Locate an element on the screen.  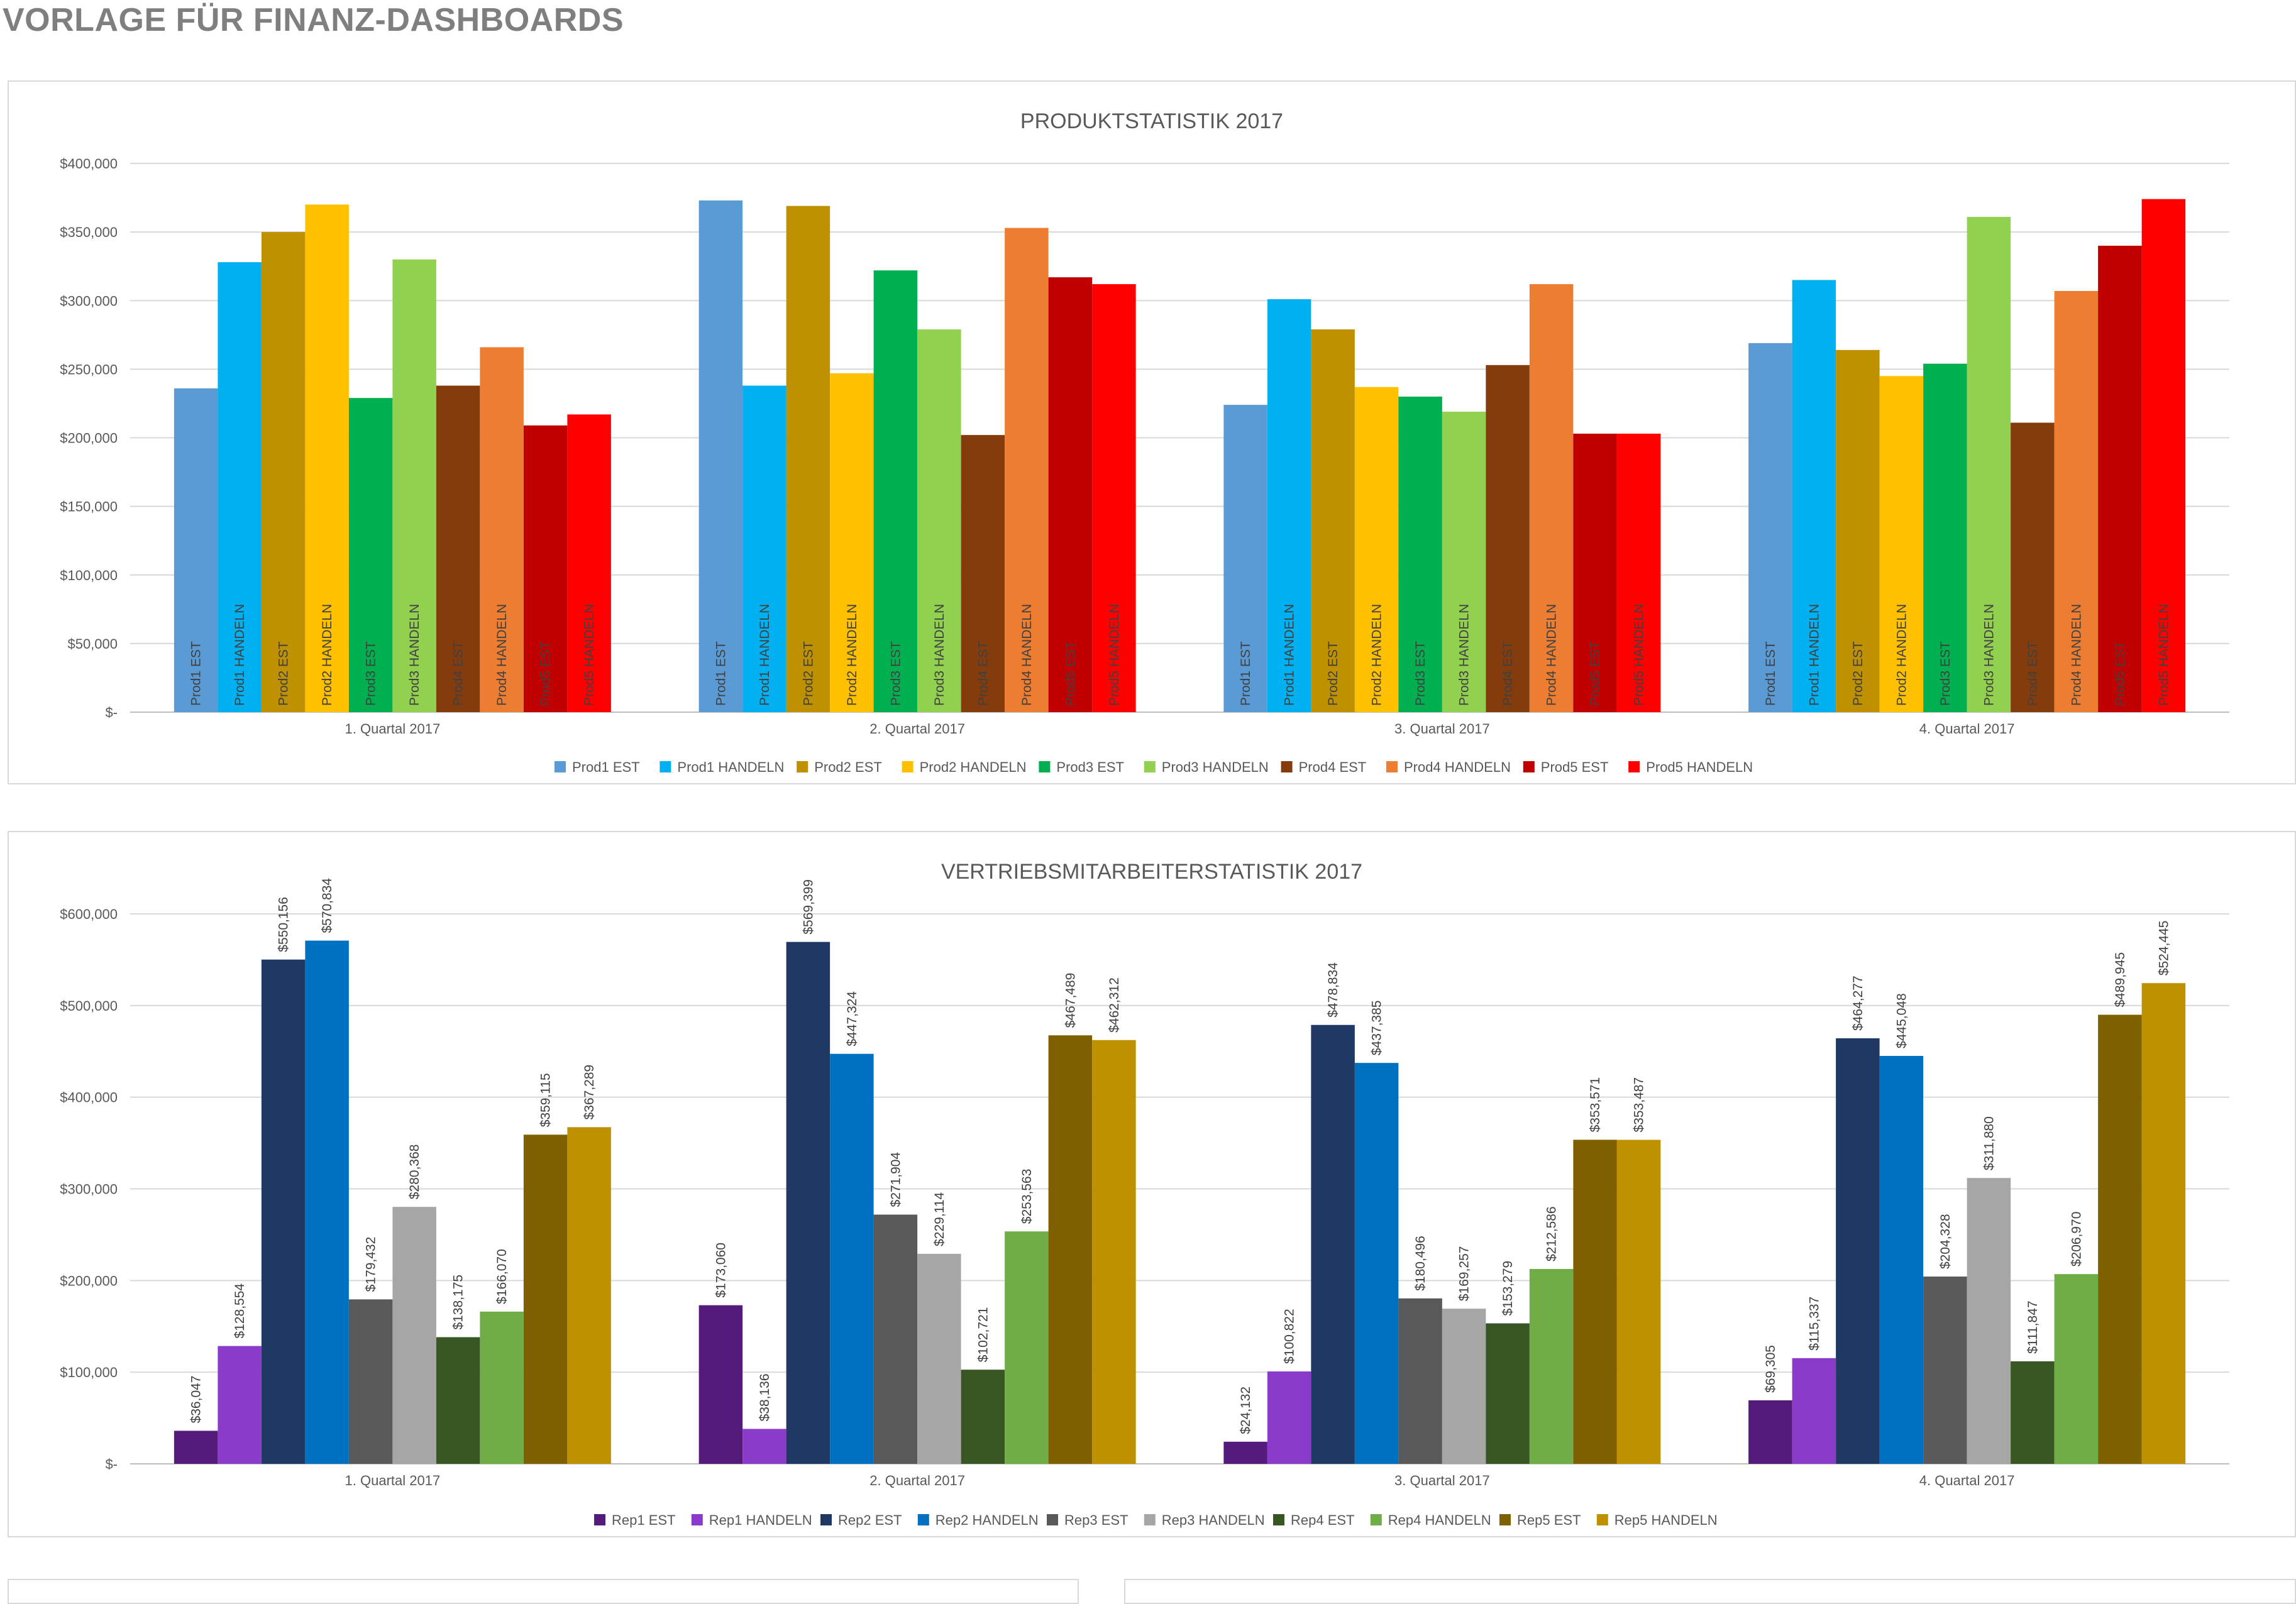
chart2-legend-swatch-rep3-handeln is located at coordinates (1150, 1519).